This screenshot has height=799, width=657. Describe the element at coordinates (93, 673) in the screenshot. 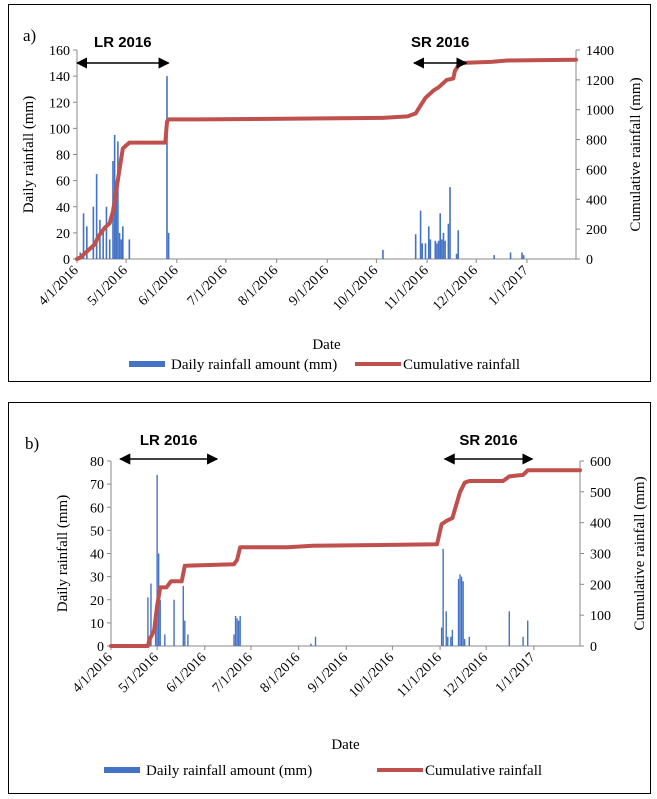

I see `x-tick-label: 4/1/2016` at that location.